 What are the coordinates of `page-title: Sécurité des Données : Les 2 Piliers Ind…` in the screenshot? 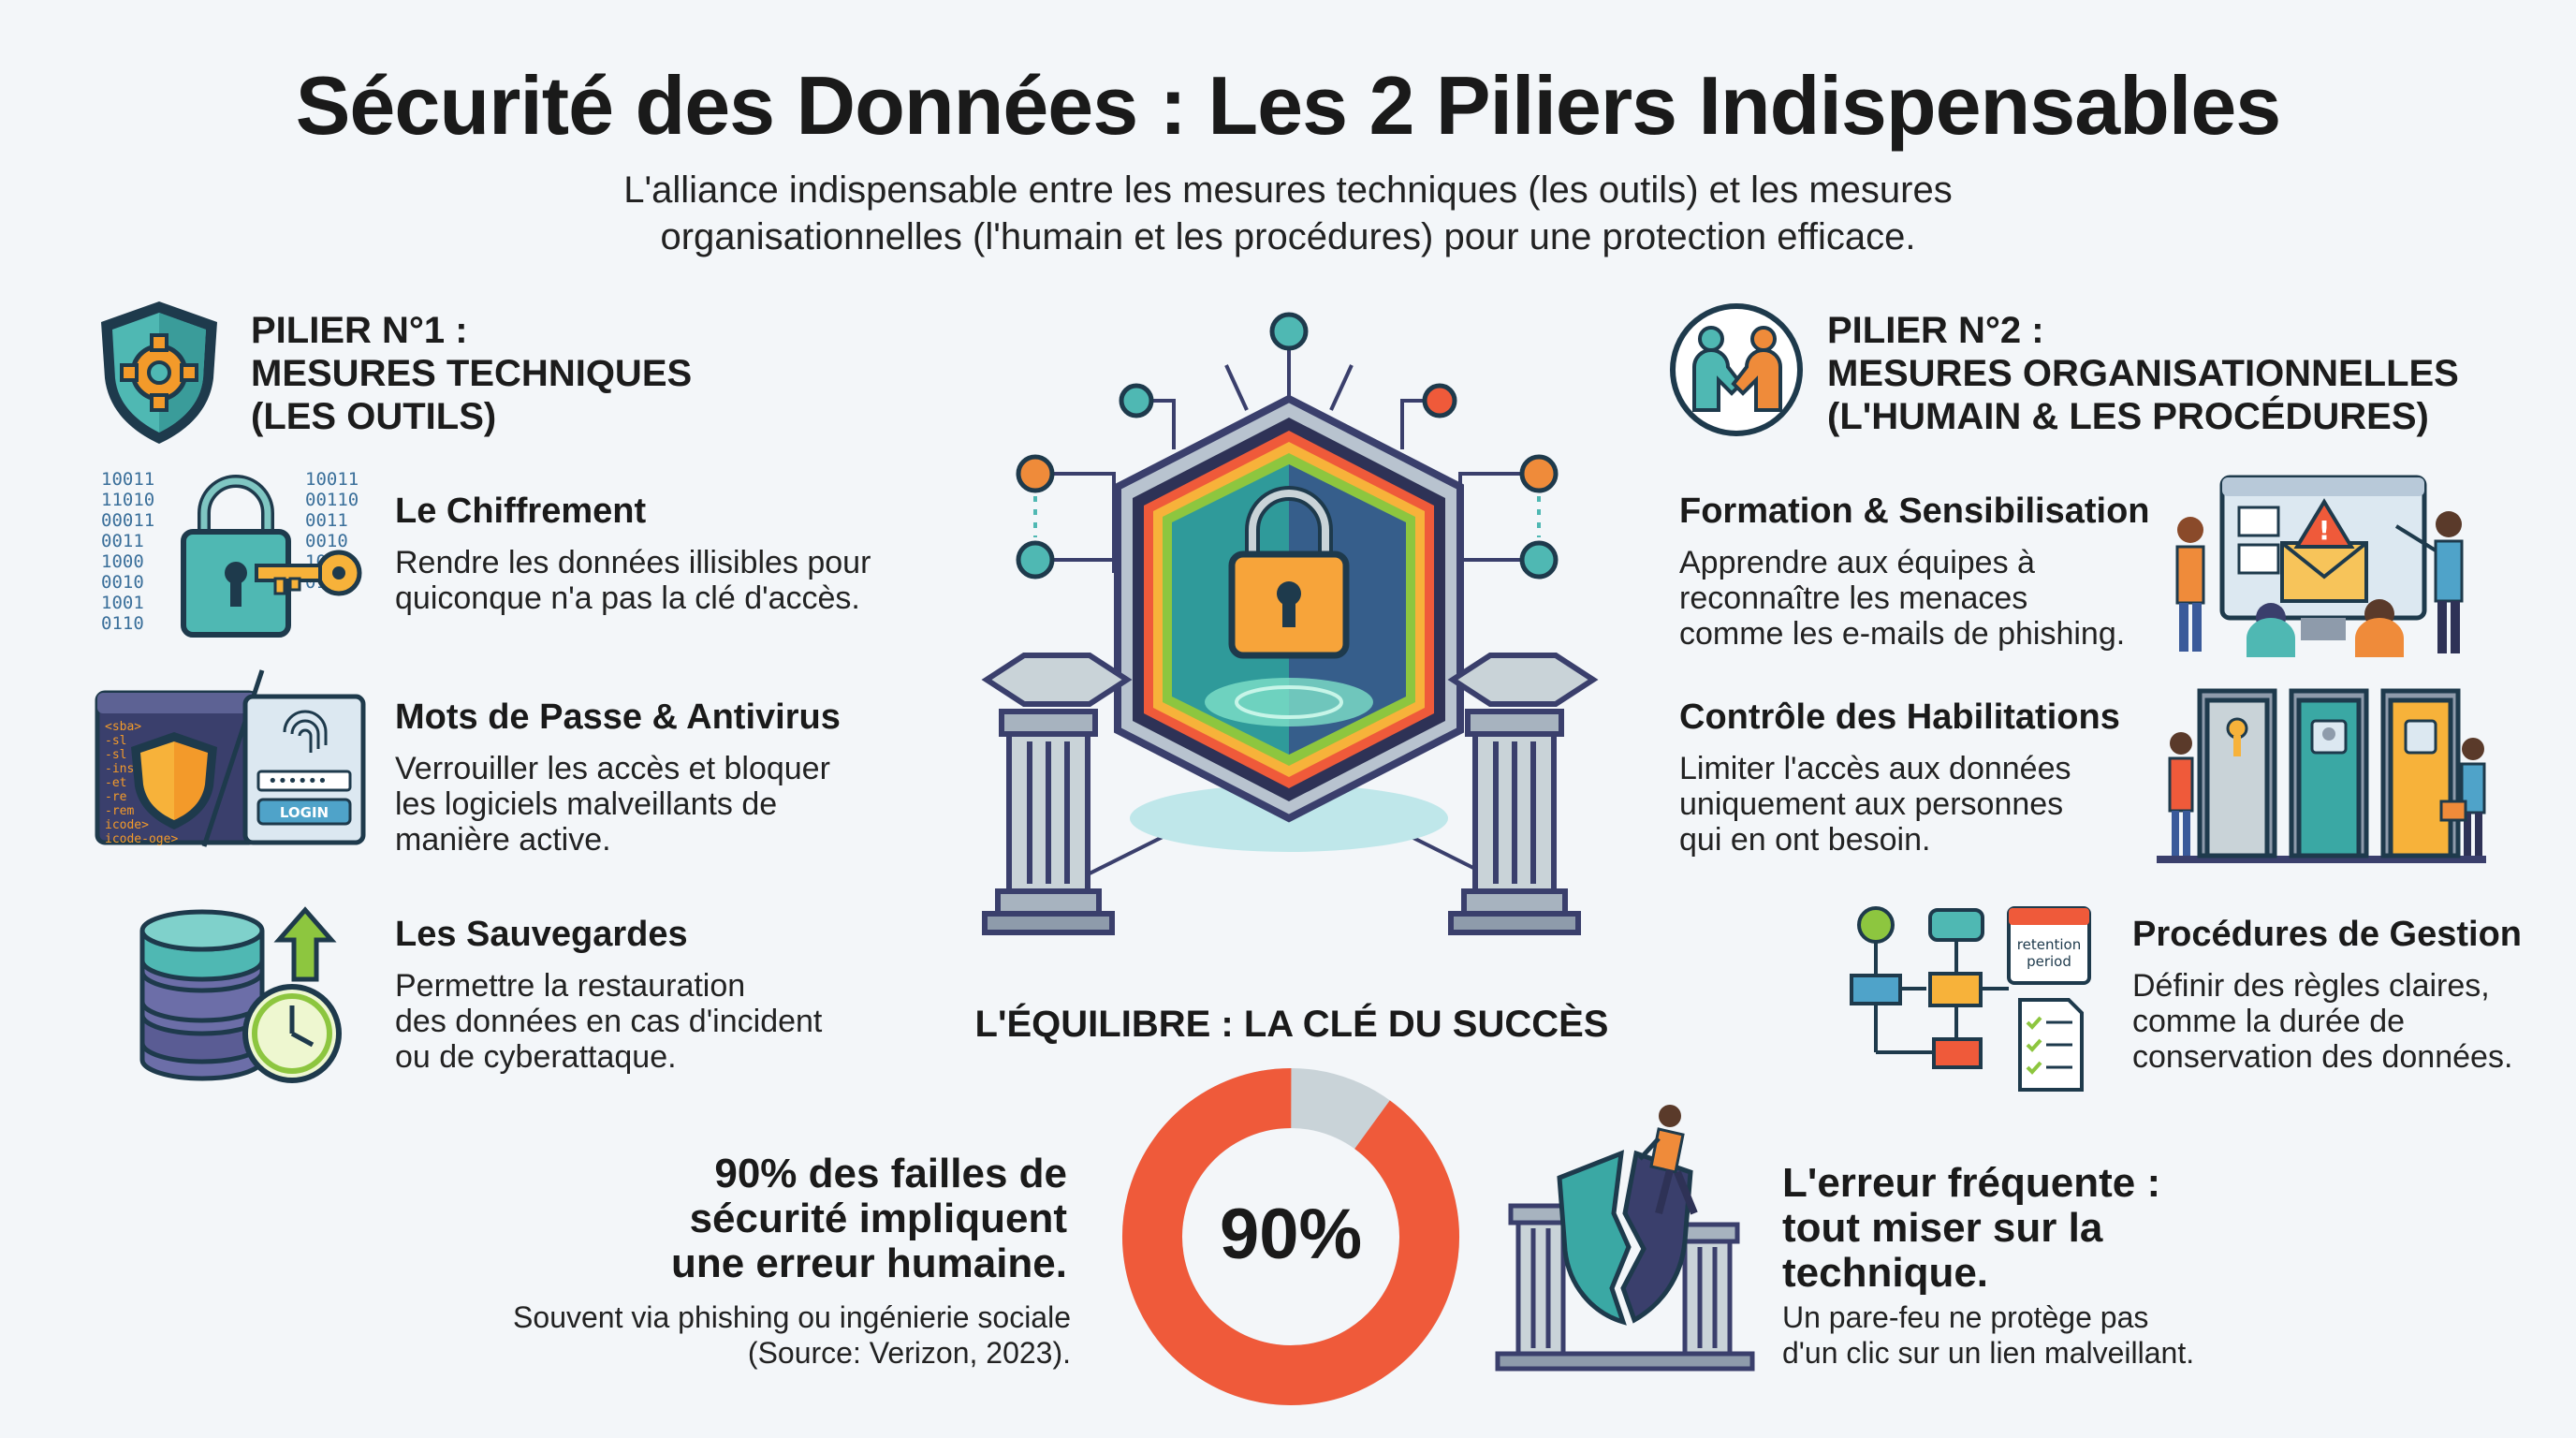 It's located at (1288, 105).